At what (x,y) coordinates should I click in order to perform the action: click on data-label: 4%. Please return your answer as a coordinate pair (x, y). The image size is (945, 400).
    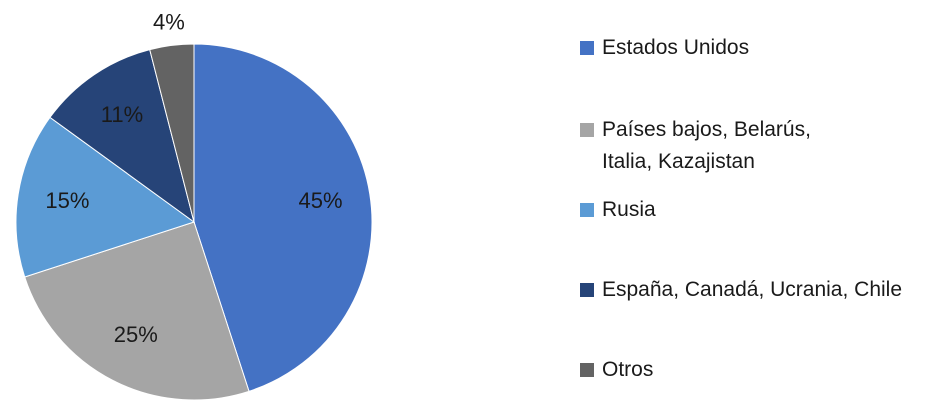
    Looking at the image, I should click on (169, 21).